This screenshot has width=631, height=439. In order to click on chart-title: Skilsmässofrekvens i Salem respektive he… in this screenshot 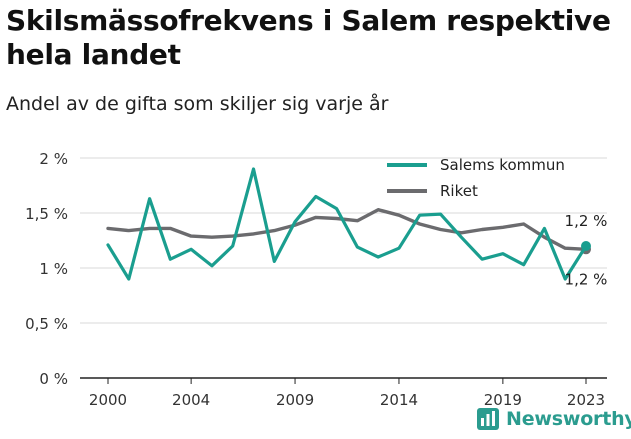, I will do `click(308, 37)`.